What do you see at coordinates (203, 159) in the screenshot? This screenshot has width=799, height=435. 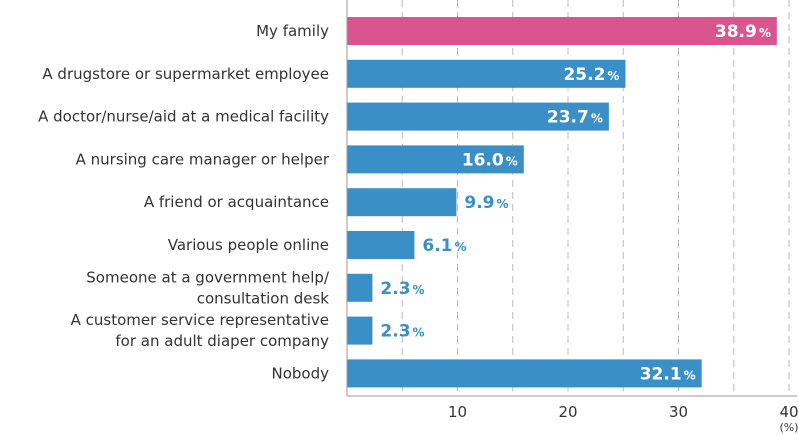 I see `category-label: A nursing care manager or helper` at bounding box center [203, 159].